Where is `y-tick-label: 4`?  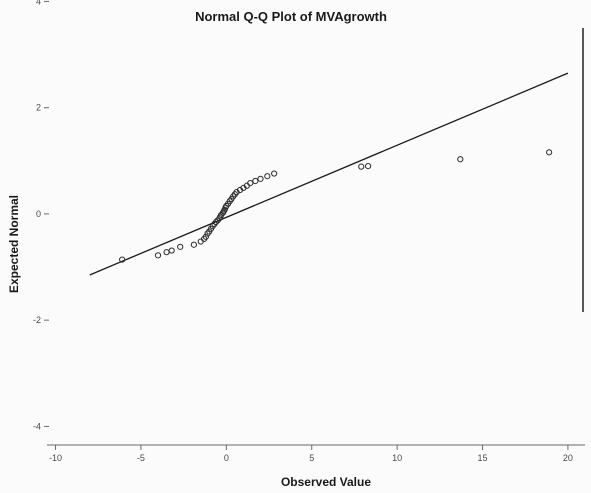 y-tick-label: 4 is located at coordinates (38, 3).